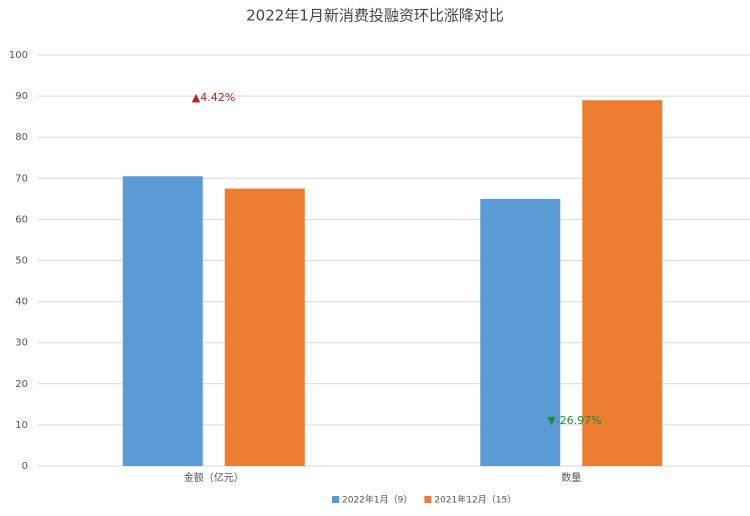 This screenshot has width=750, height=516. I want to click on y-tick-label: 50, so click(21, 261).